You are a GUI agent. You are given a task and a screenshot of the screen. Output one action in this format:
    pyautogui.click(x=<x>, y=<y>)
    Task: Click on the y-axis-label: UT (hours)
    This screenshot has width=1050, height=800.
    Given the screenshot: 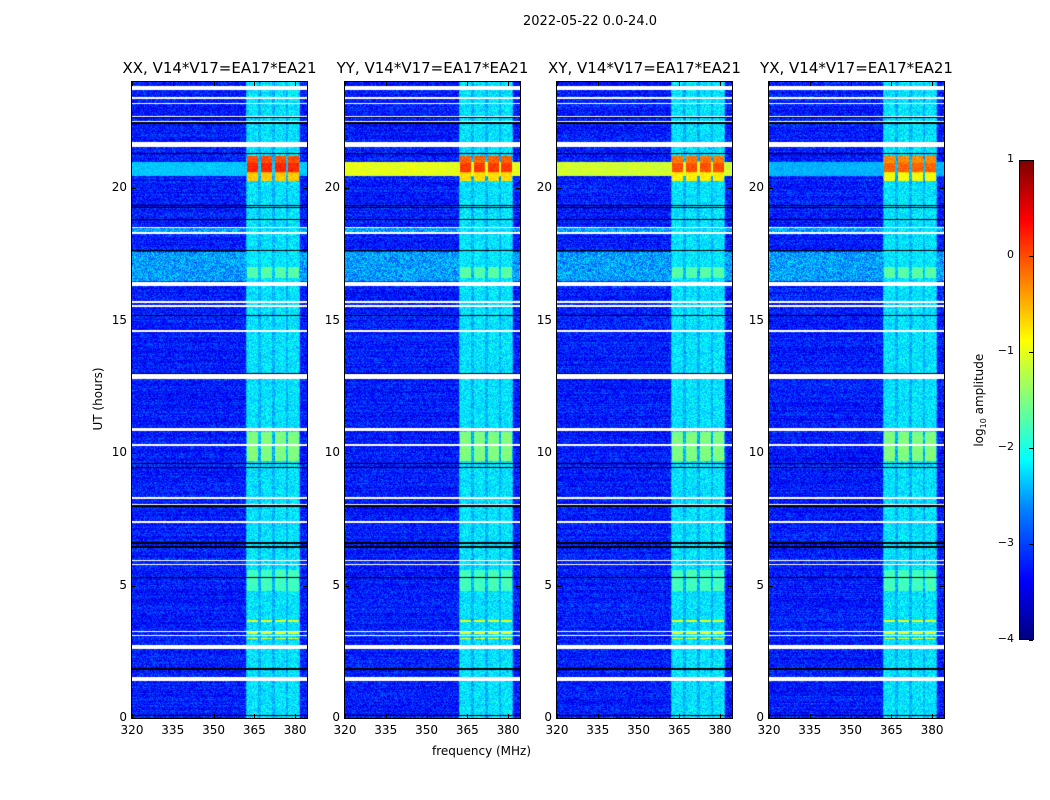 What is the action you would take?
    pyautogui.click(x=98, y=399)
    